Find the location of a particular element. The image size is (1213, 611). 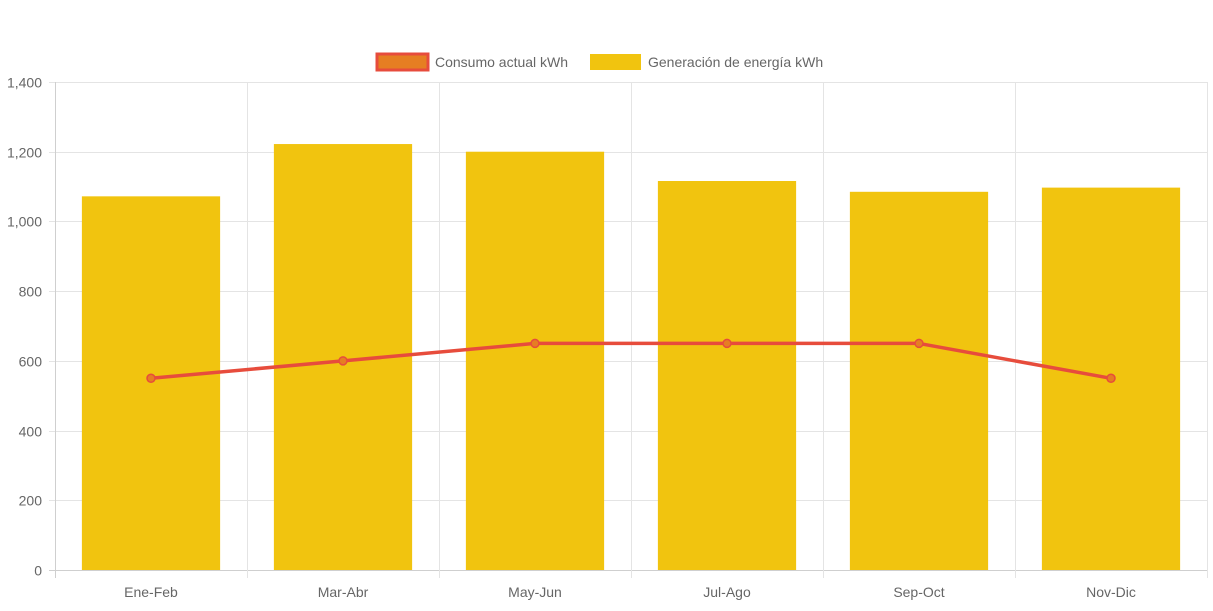

legend-swatch-generacion is located at coordinates (615, 62).